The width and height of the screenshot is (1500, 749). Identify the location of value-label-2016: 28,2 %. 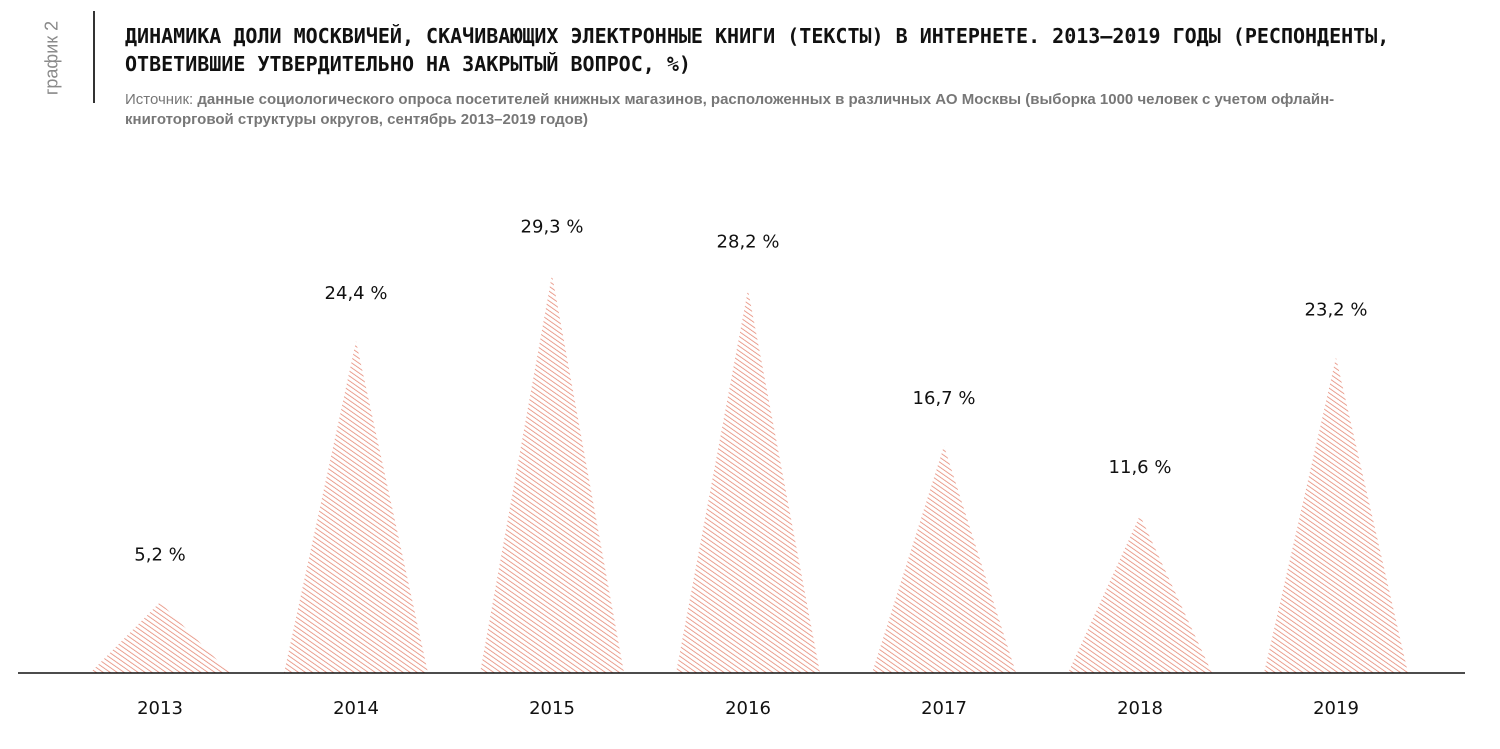
(748, 241).